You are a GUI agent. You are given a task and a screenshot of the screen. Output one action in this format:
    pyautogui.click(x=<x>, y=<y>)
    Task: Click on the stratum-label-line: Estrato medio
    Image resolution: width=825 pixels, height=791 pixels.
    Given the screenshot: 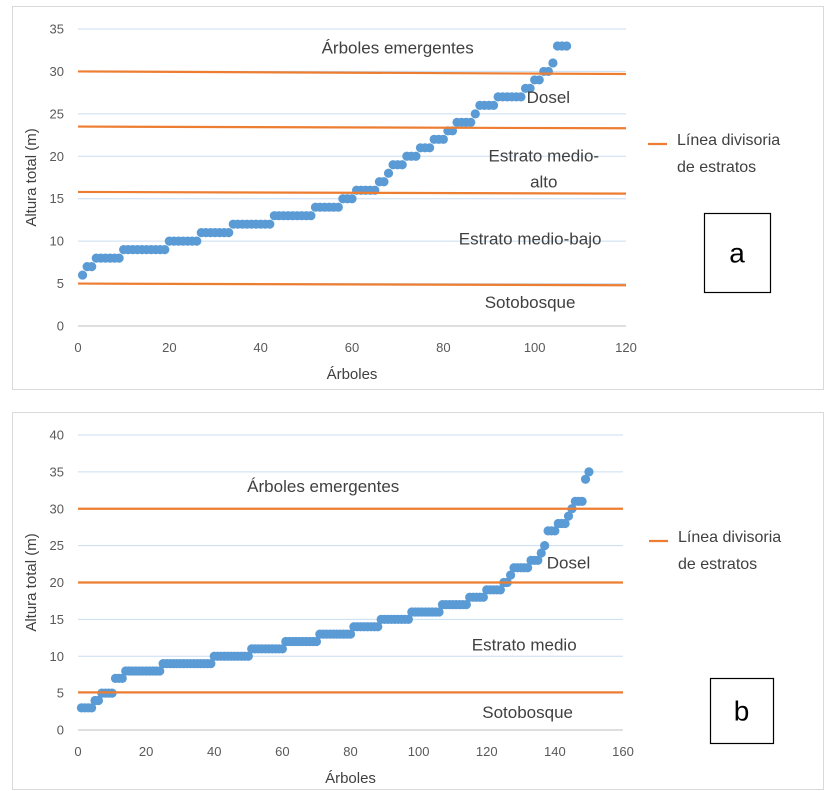 What is the action you would take?
    pyautogui.click(x=524, y=644)
    